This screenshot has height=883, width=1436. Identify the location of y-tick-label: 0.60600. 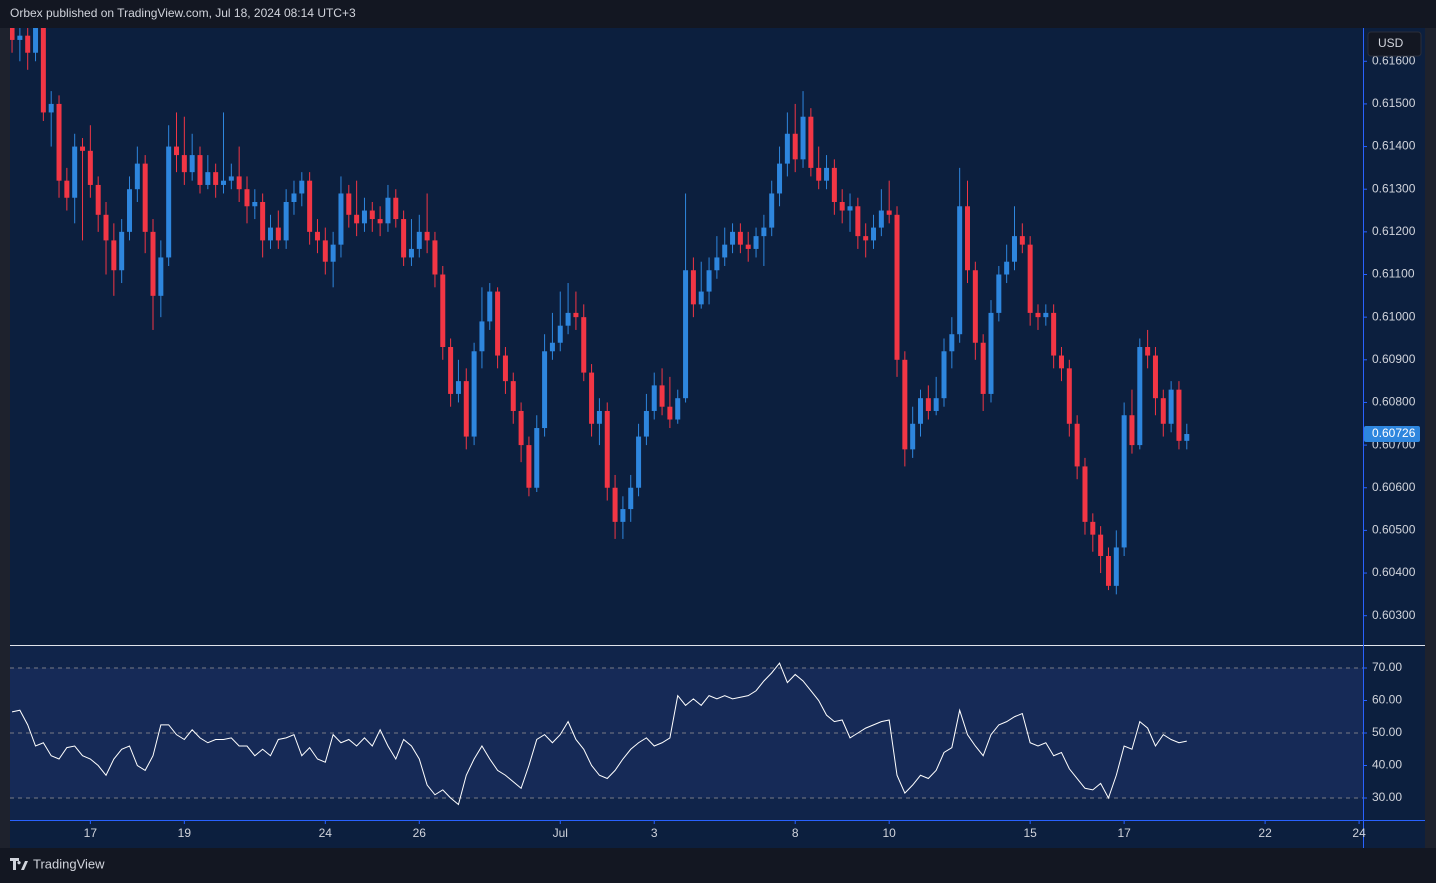
(1394, 487).